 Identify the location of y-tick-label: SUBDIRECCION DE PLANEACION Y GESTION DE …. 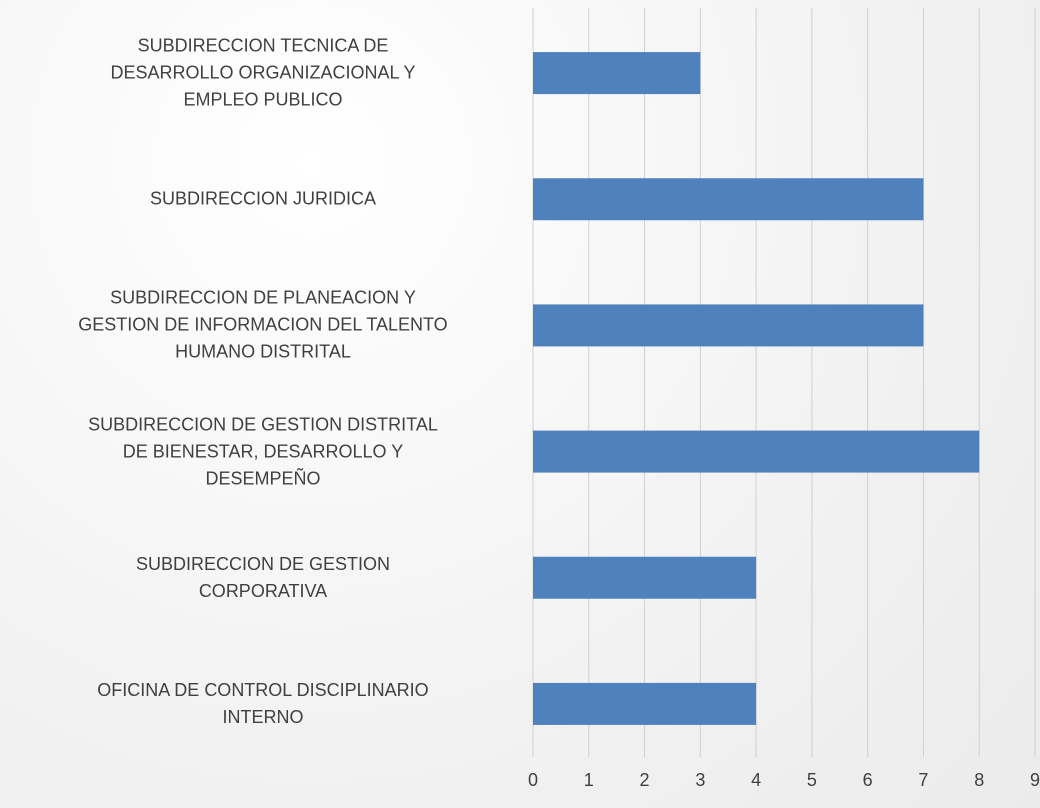
(263, 324).